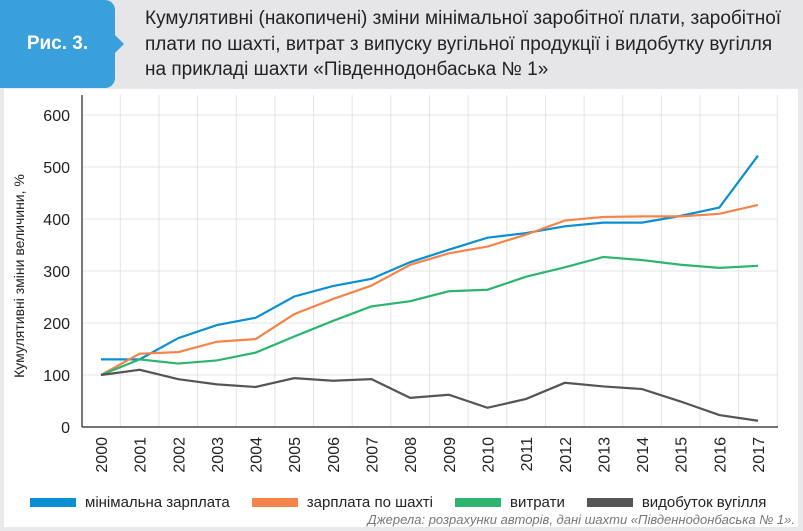 This screenshot has width=803, height=531. Describe the element at coordinates (488, 455) in the screenshot. I see `x-tick-label: 2010` at that location.